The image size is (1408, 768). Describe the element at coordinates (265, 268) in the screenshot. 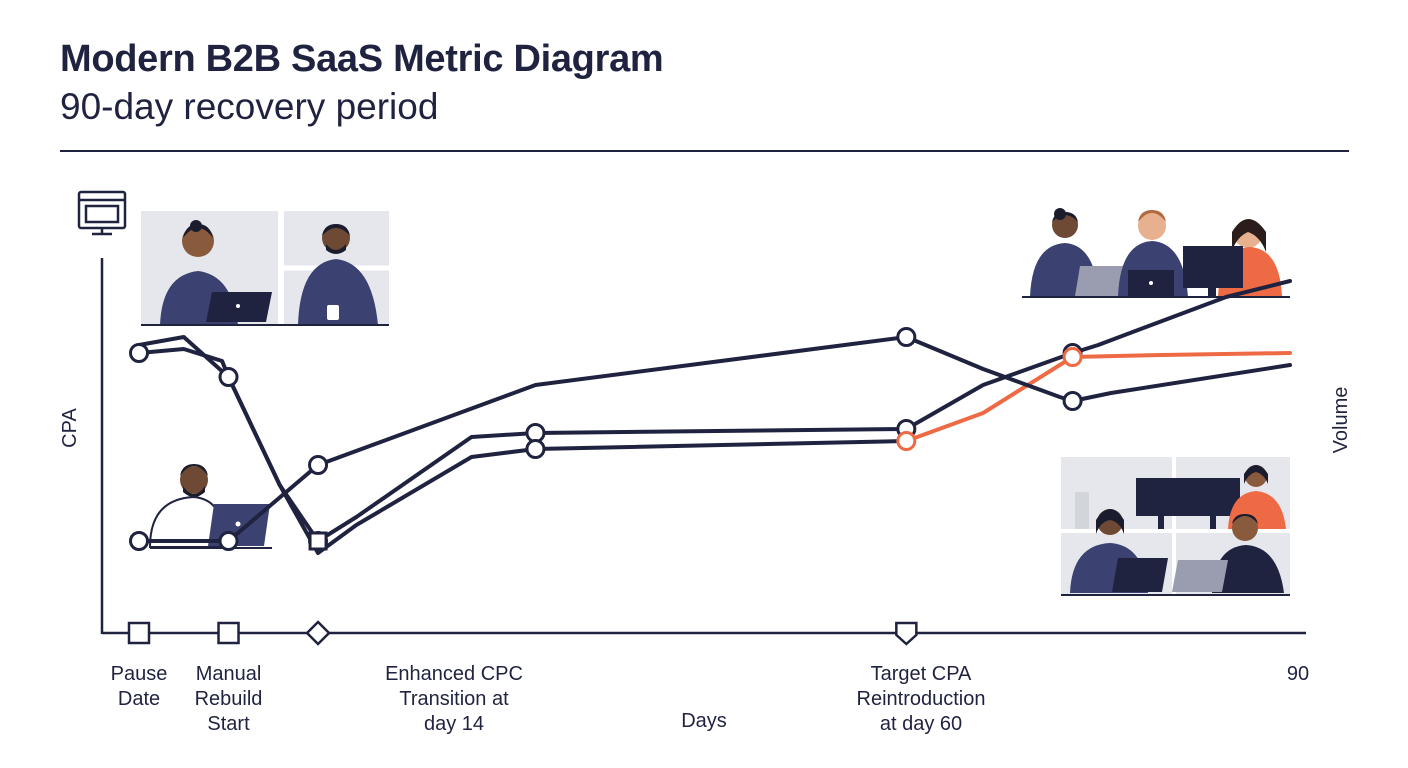

I see `team-illustration-top-left` at that location.